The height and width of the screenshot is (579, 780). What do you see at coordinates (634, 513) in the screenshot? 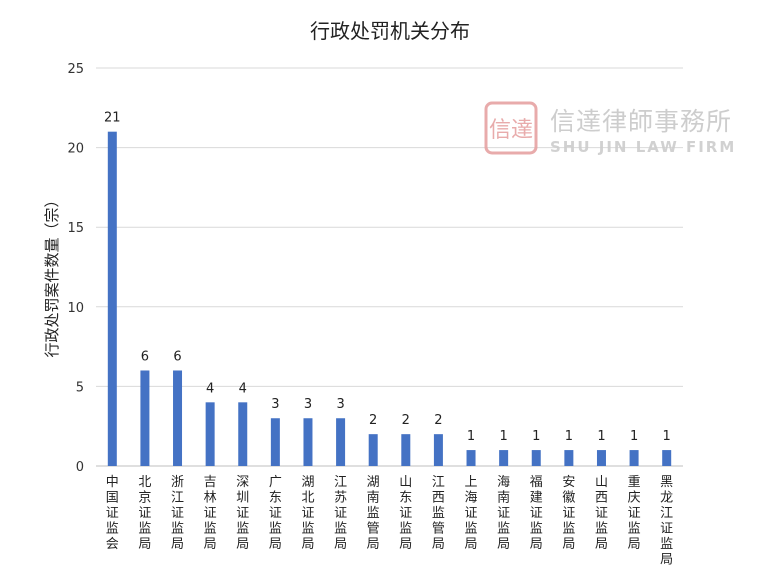
I see `category-label: 重庆证监局` at bounding box center [634, 513].